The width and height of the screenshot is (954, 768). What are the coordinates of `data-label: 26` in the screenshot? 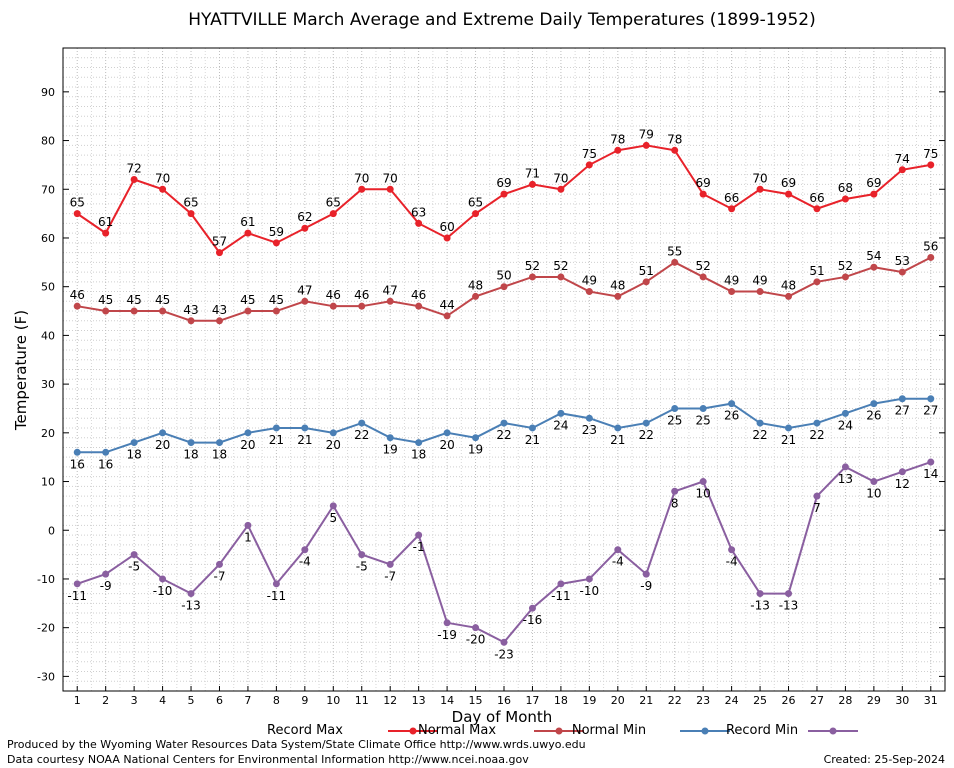 It's located at (873, 416).